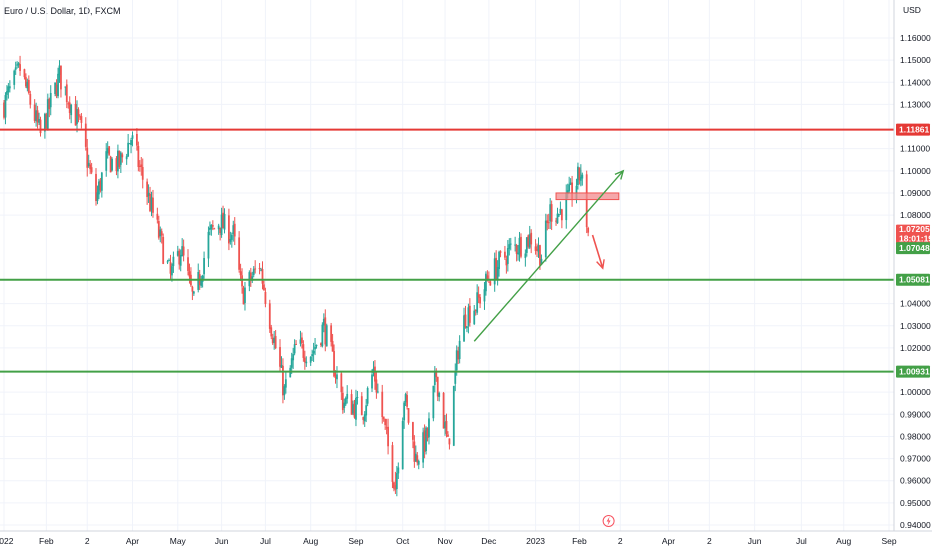  I want to click on arrow-down-icon, so click(600, 264).